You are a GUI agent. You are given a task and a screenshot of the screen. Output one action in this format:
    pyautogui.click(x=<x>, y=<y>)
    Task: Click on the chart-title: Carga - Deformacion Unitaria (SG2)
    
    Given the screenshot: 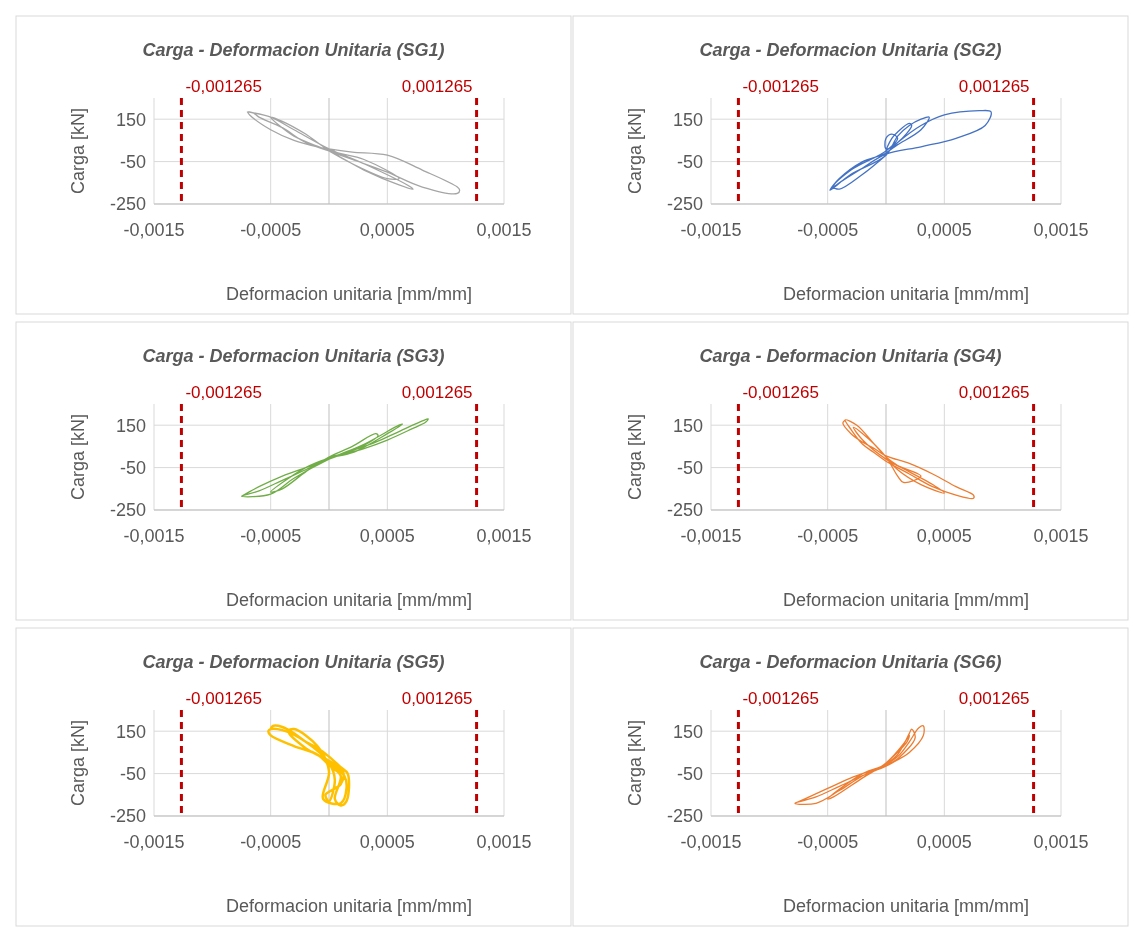 What is the action you would take?
    pyautogui.click(x=850, y=50)
    